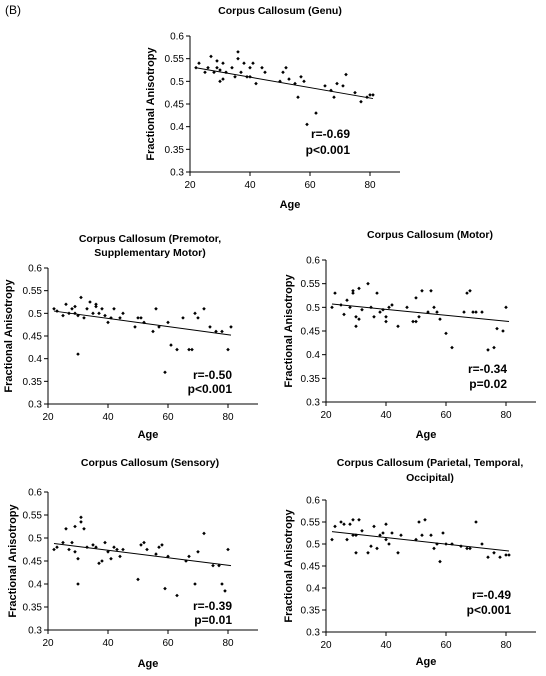 The width and height of the screenshot is (546, 676). Describe the element at coordinates (13, 10) in the screenshot. I see `panel-label: (B)` at that location.